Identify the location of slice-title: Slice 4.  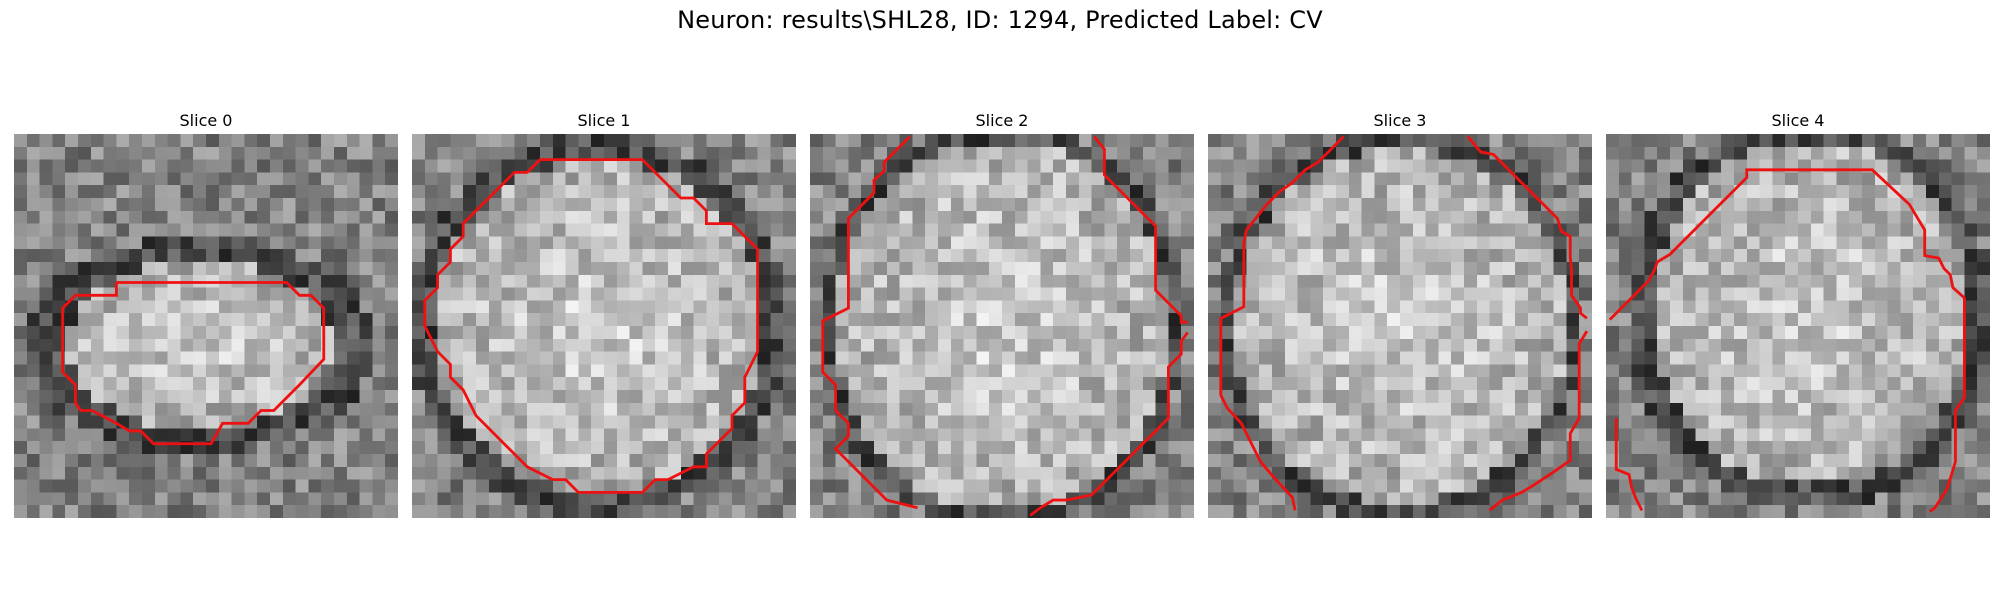
(1798, 120).